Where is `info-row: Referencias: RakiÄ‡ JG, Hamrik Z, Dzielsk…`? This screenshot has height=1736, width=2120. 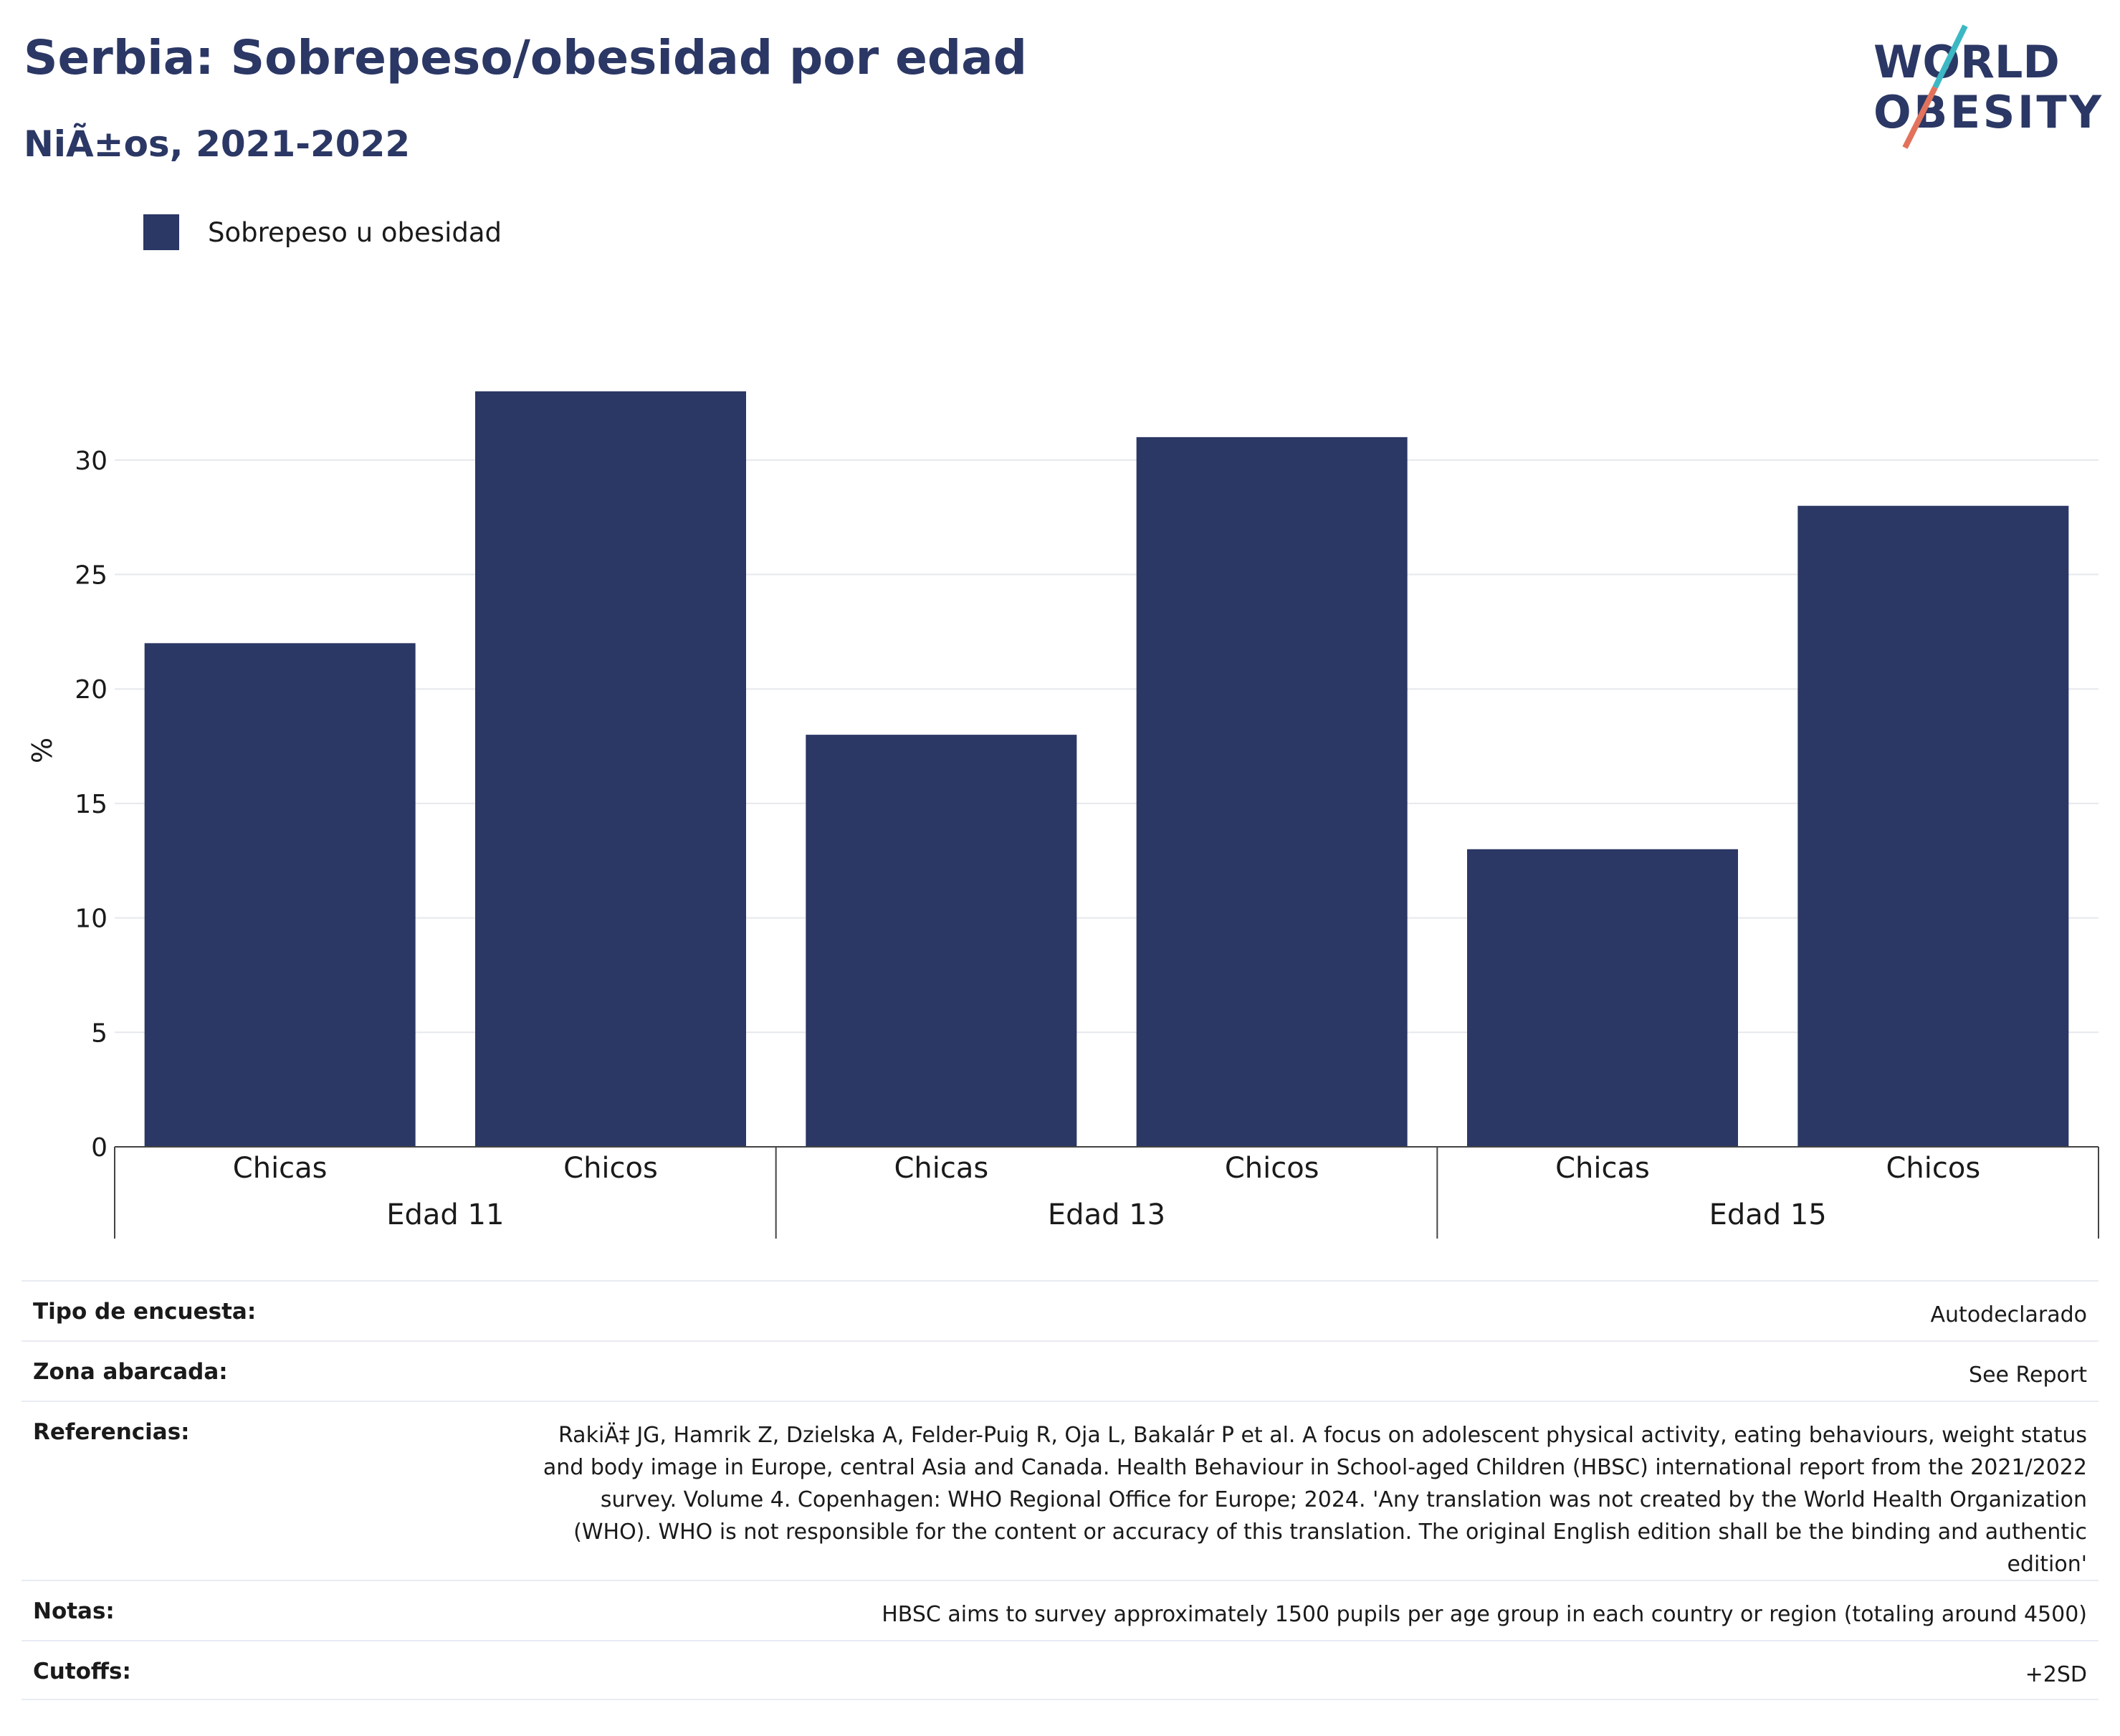
info-row: Referencias: RakiÄ‡ JG, Hamrik Z, Dzielsk… is located at coordinates (1060, 1491).